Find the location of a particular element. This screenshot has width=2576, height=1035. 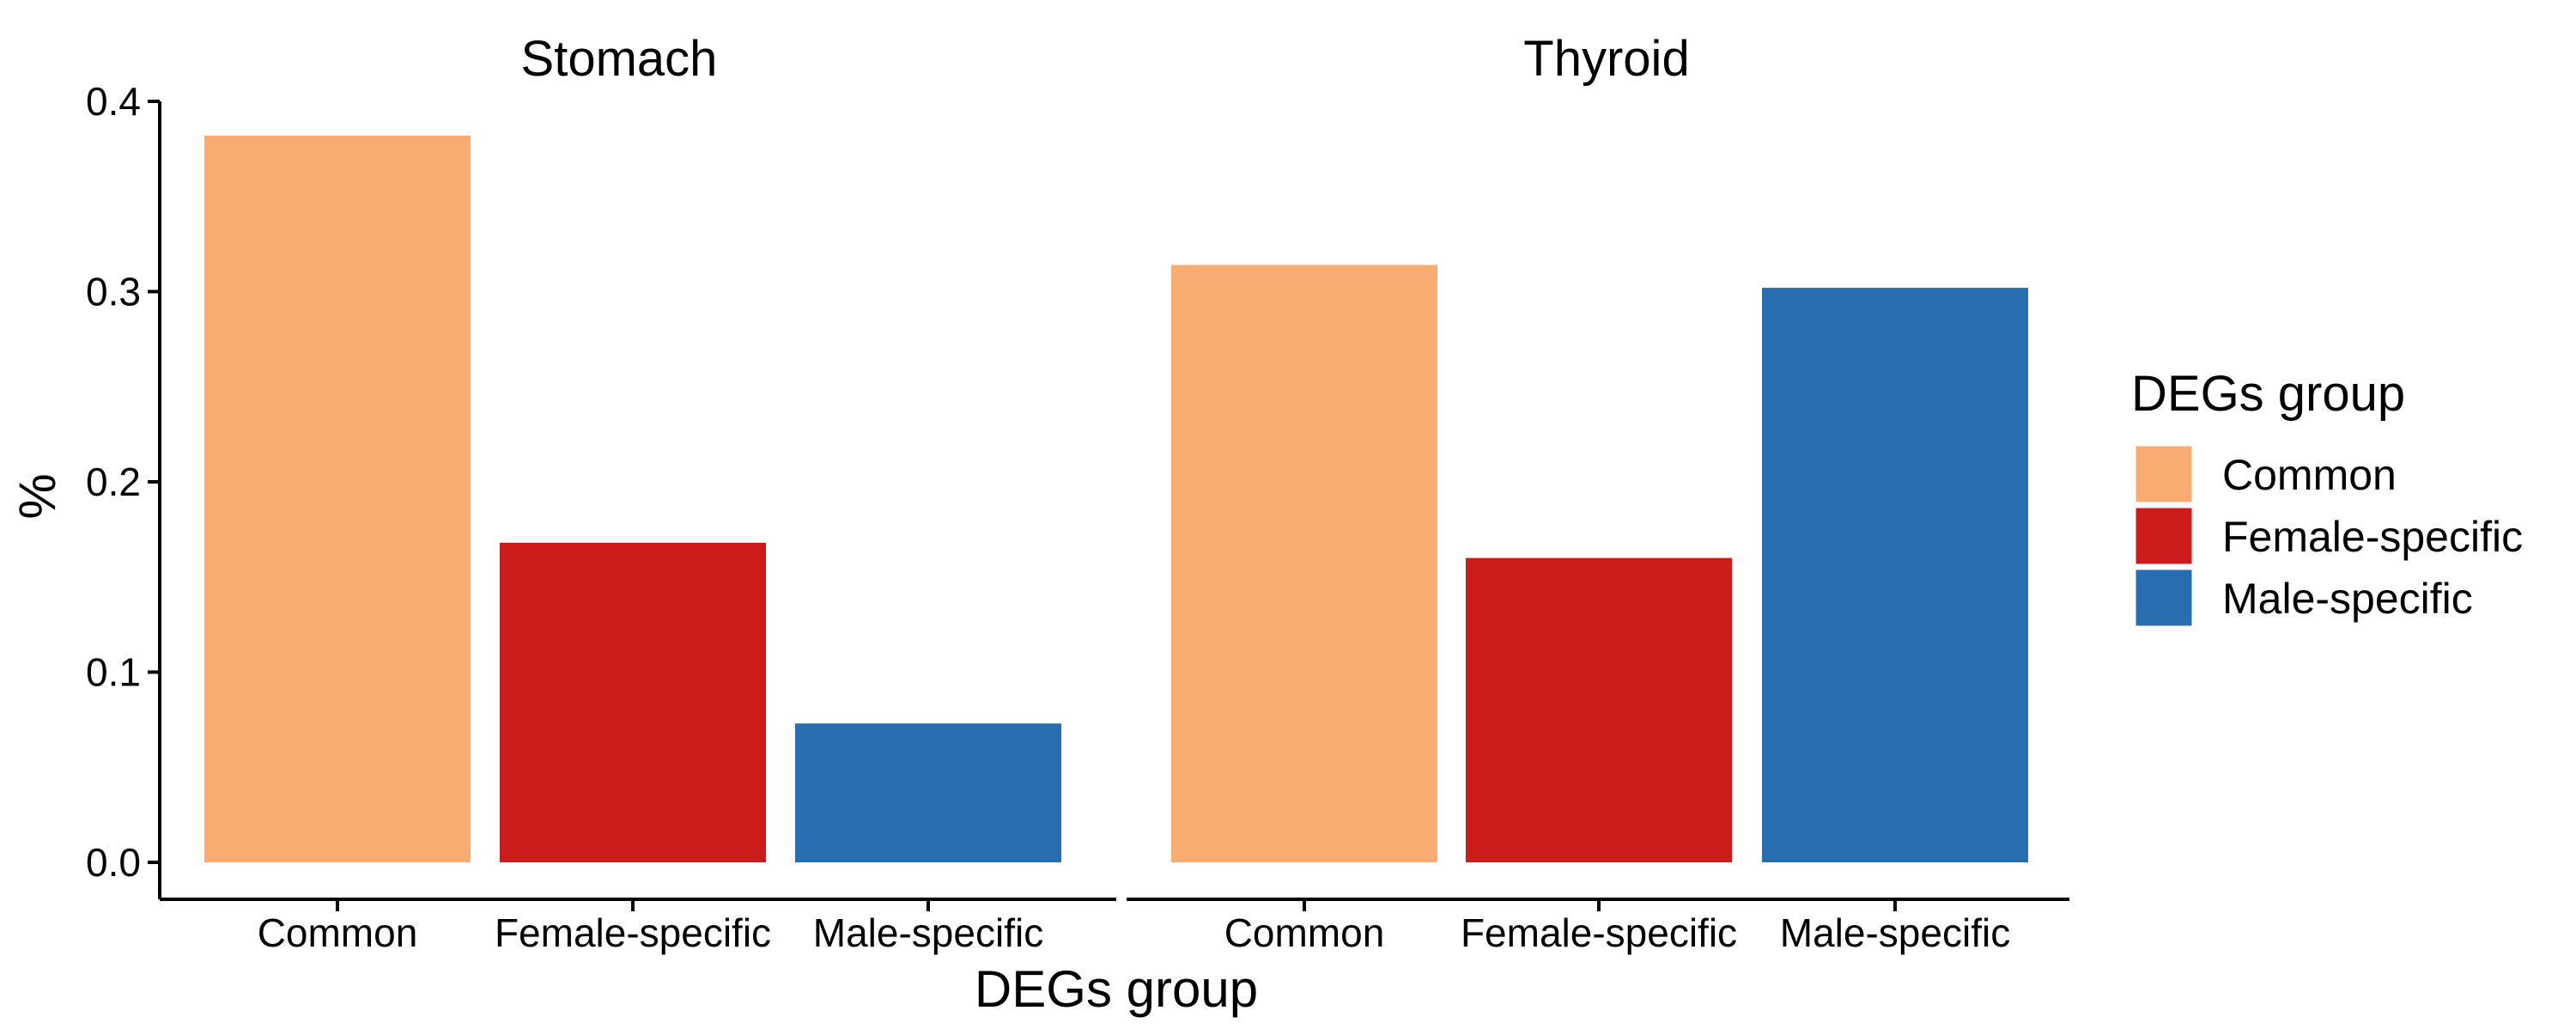

x-axis-title: DEGs group is located at coordinates (1116, 989).